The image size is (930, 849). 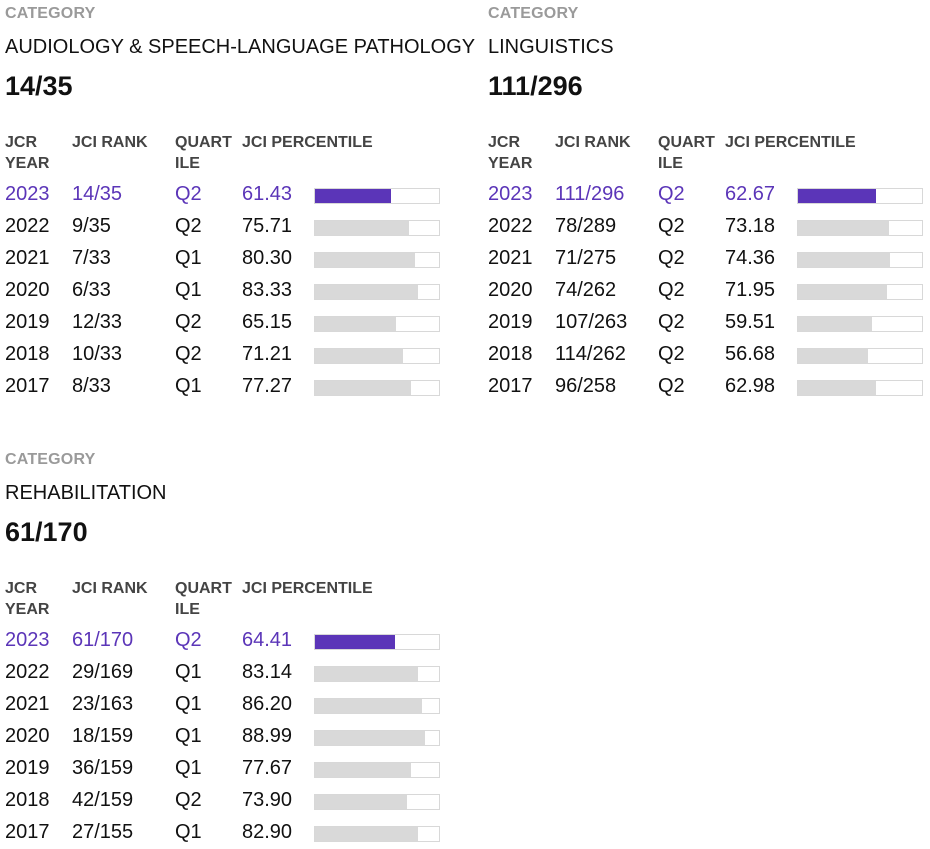 What do you see at coordinates (510, 226) in the screenshot?
I see `year-cell: 2022` at bounding box center [510, 226].